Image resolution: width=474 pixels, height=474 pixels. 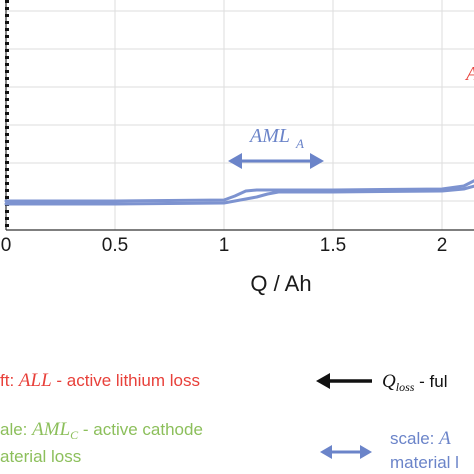 What do you see at coordinates (269, 136) in the screenshot?
I see `aml-a-label: AML` at bounding box center [269, 136].